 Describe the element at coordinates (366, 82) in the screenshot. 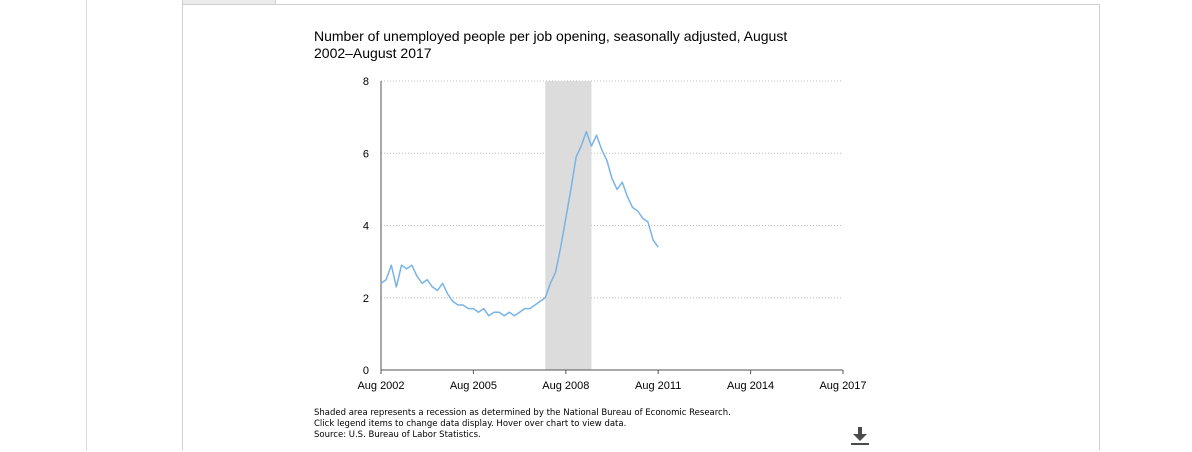

I see `y-tick-label-8: 8` at that location.